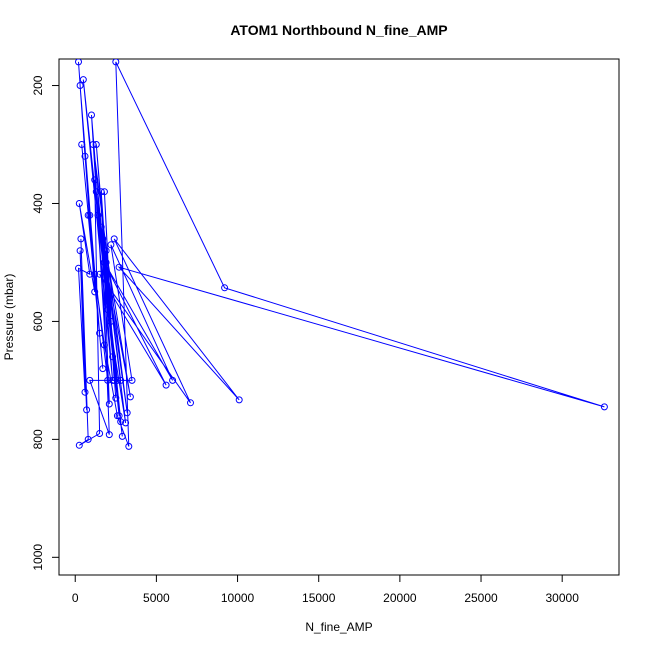  I want to click on y-axis: 200 400 600 800 1000, so click(45, 323).